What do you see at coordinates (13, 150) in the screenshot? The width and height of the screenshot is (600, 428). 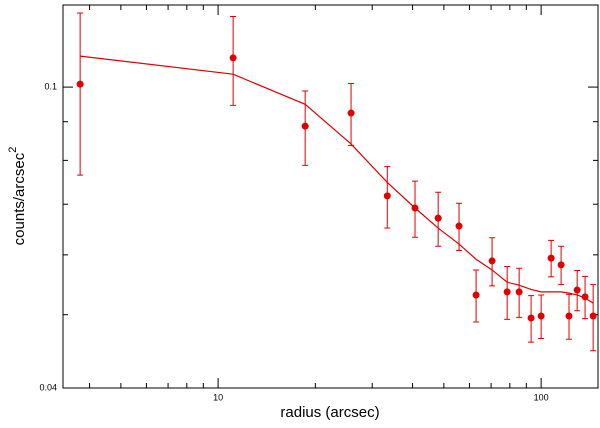 I see `y-axis-label-sup: 2` at bounding box center [13, 150].